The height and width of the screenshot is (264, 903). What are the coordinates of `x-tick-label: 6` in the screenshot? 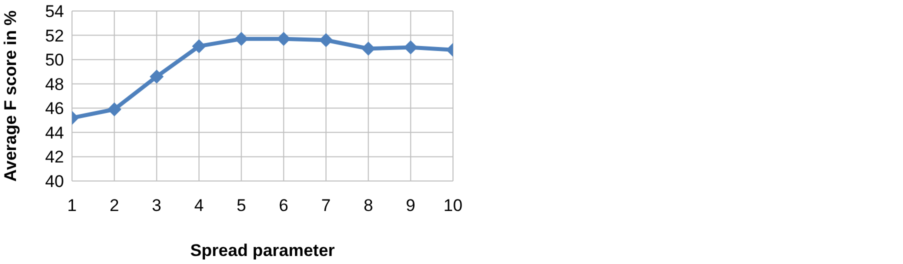 It's located at (283, 206).